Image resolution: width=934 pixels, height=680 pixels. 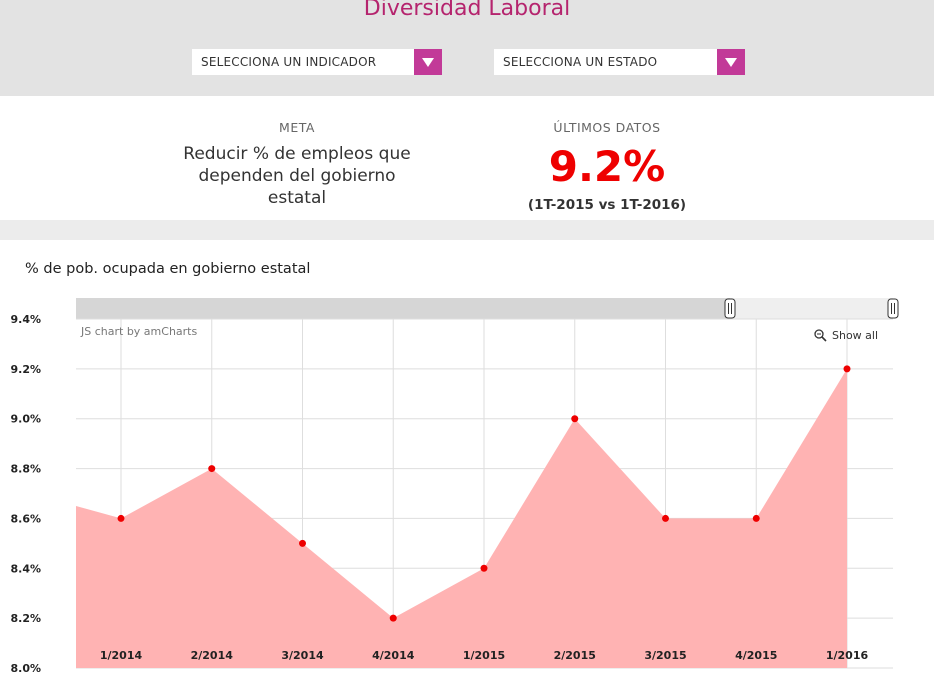 What do you see at coordinates (25, 469) in the screenshot?
I see `y-tick-label: 8.8%` at bounding box center [25, 469].